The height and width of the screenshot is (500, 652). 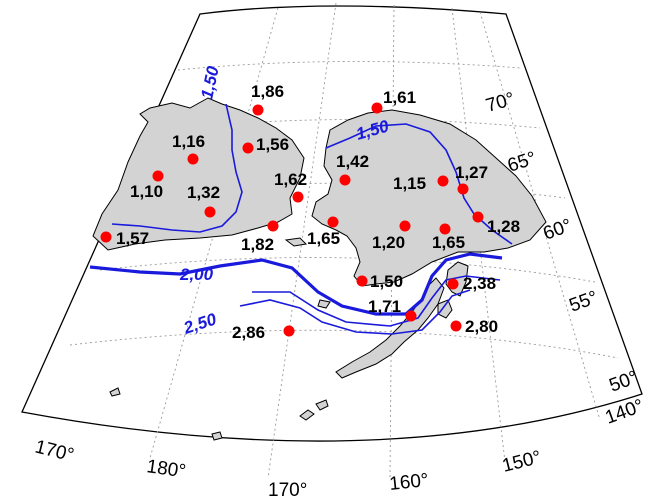 I want to click on station-label: 1,16, so click(x=188, y=141).